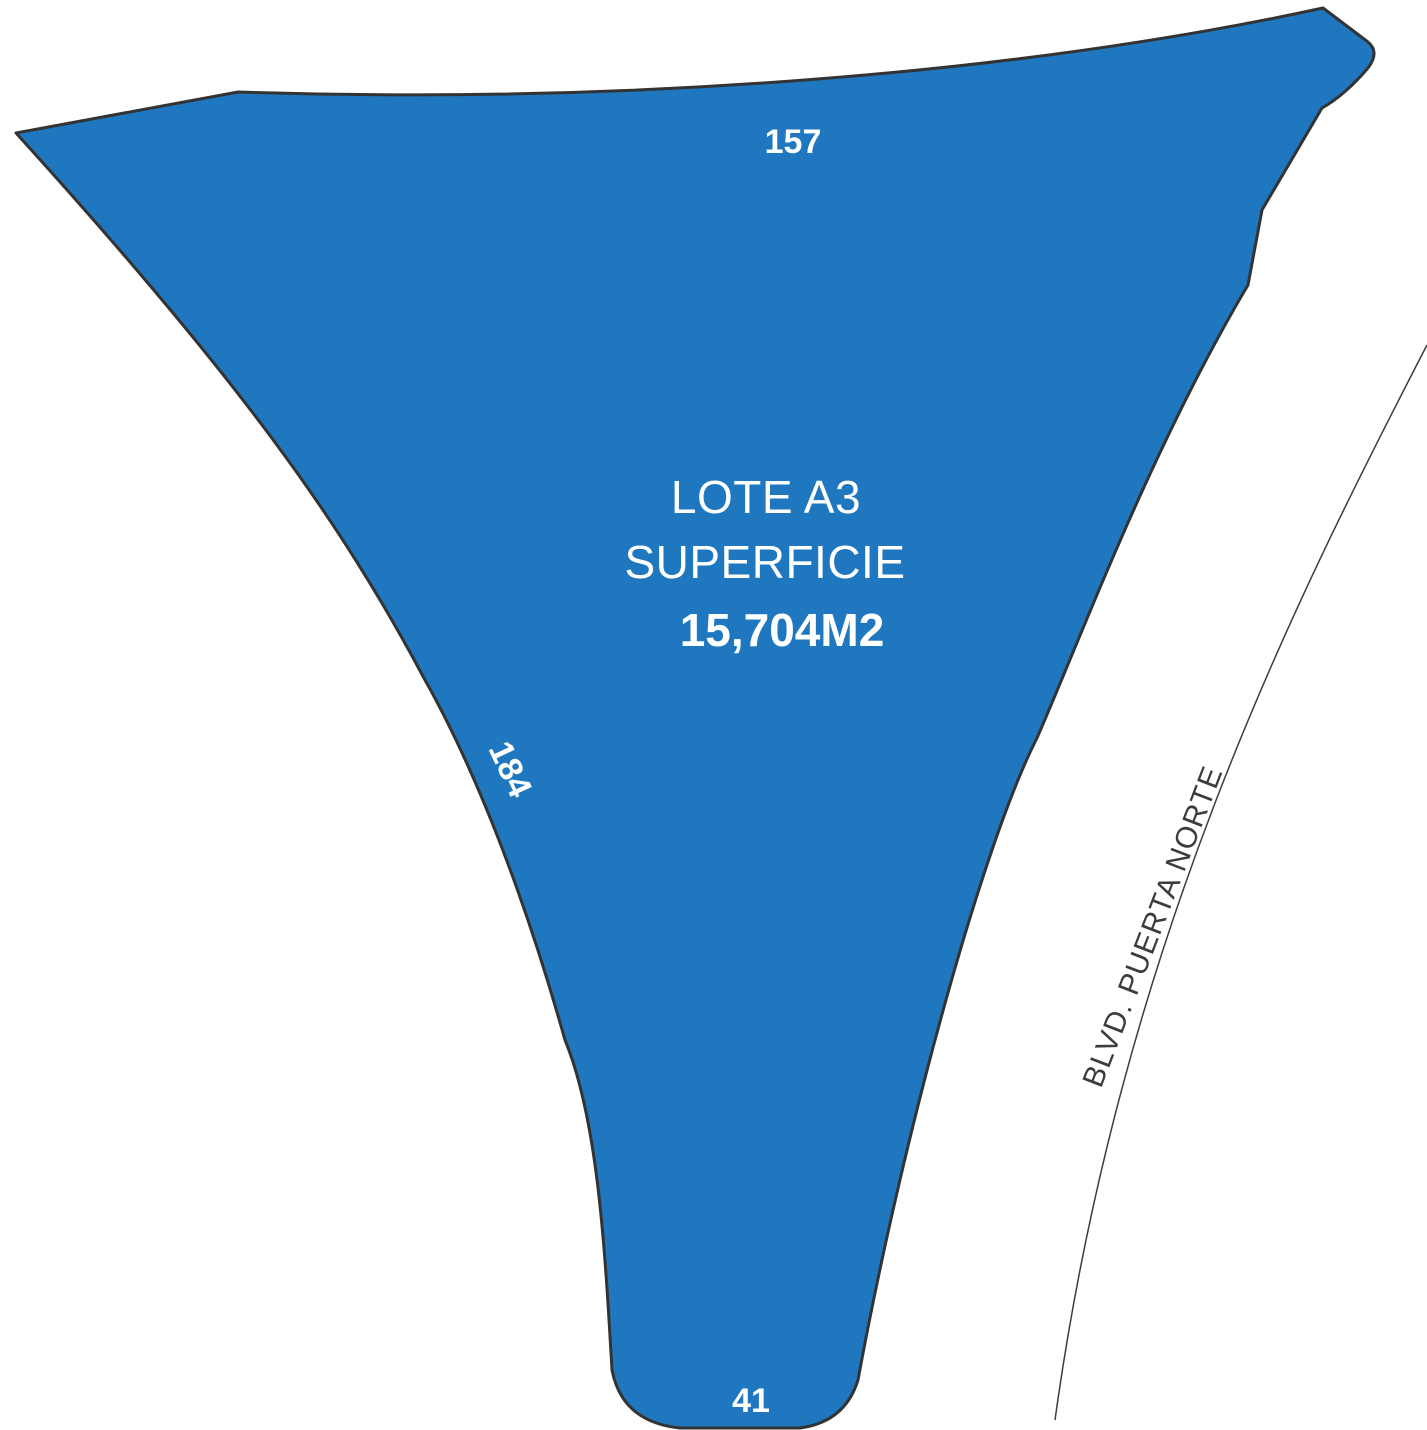  Describe the element at coordinates (782, 630) in the screenshot. I see `lot-area-value: 15,704M2` at that location.